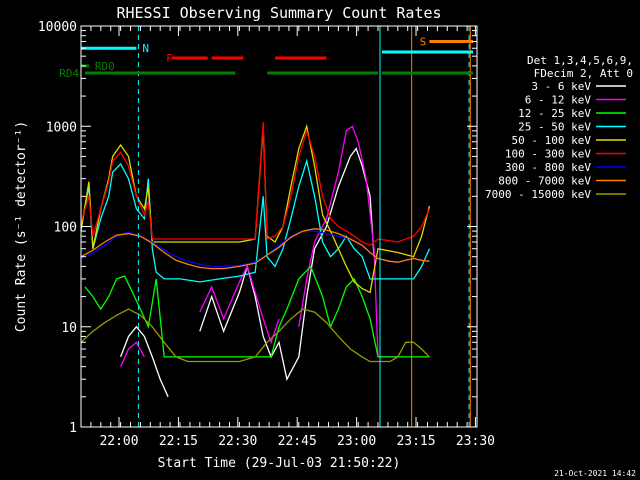  I want to click on y-tick-label-1: 10, so click(69, 328).